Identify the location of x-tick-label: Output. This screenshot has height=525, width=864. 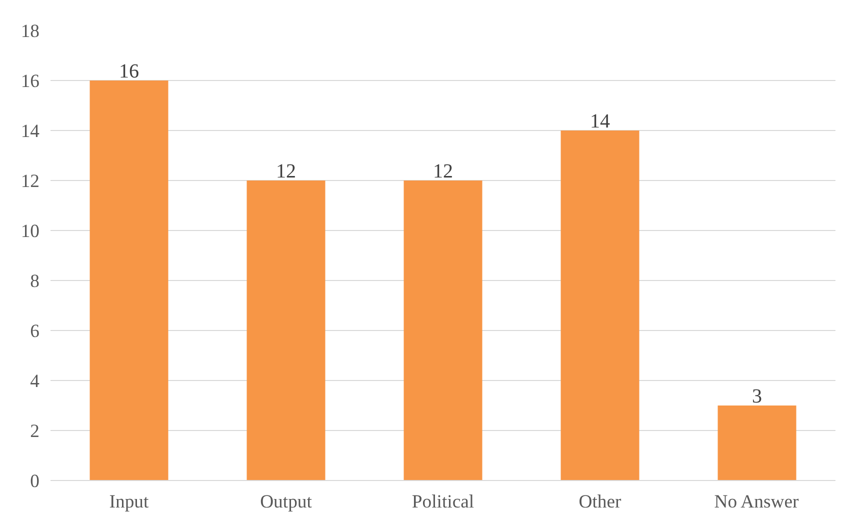
(286, 502).